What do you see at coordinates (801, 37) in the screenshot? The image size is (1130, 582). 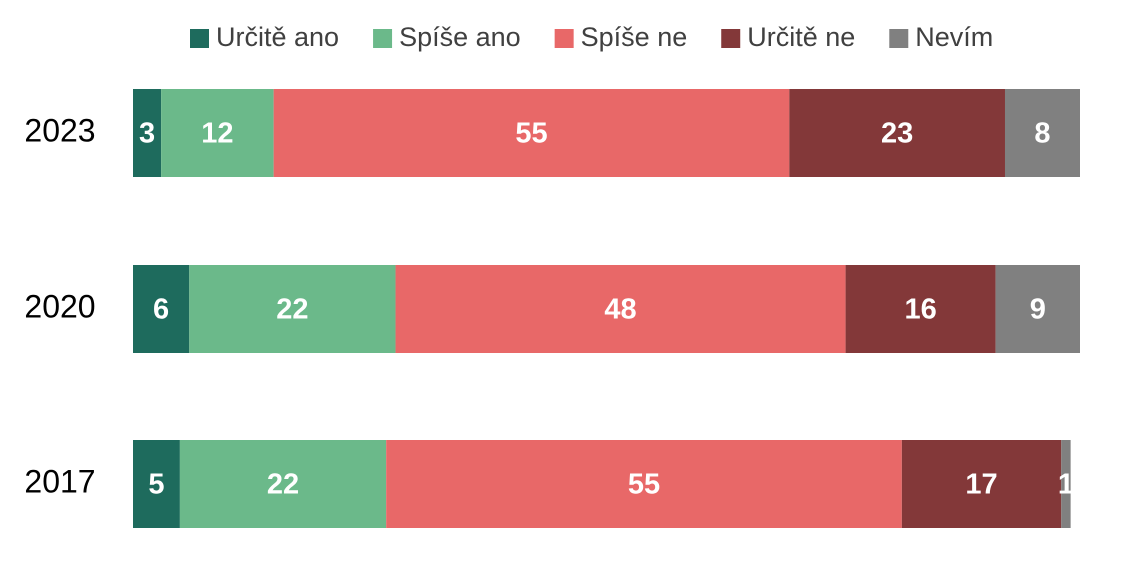 I see `legend-label: Určitě ne` at bounding box center [801, 37].